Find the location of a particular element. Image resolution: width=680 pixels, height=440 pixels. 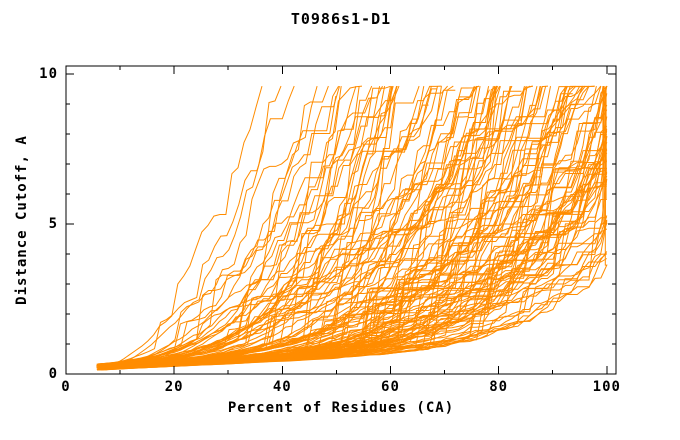

x-tick-label: 100 is located at coordinates (606, 387).